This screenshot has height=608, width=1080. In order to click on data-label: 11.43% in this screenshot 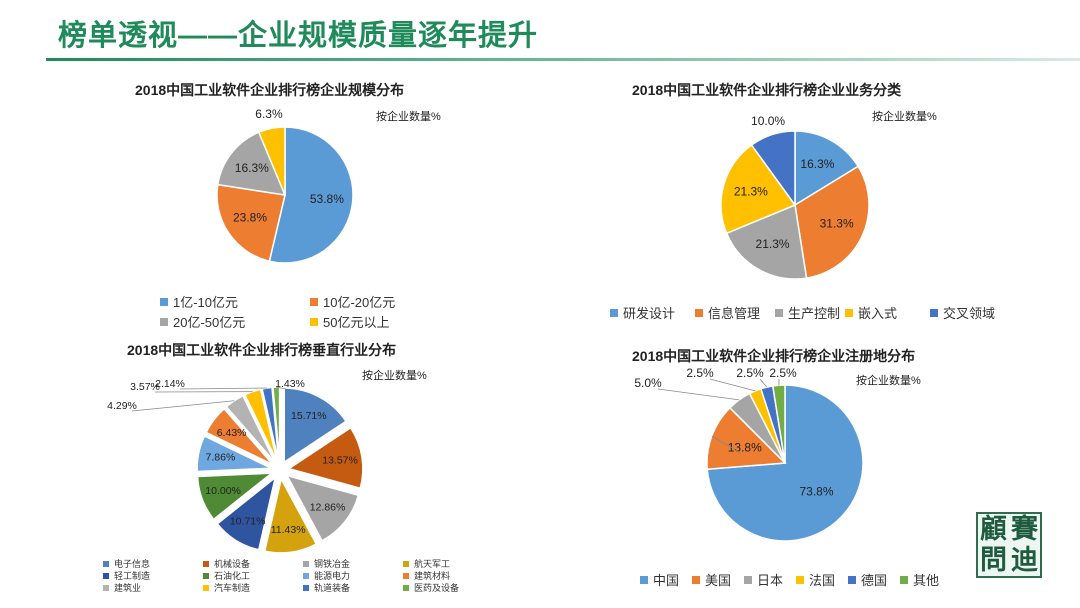, I will do `click(288, 530)`.